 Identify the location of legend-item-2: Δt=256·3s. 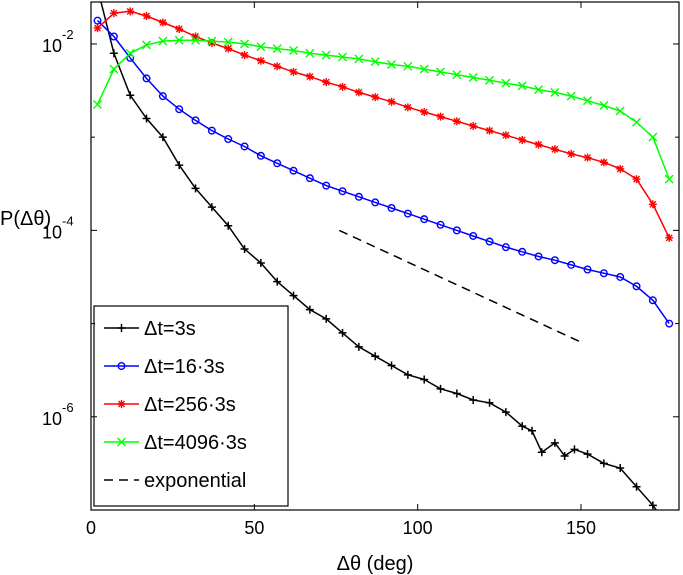
(170, 405).